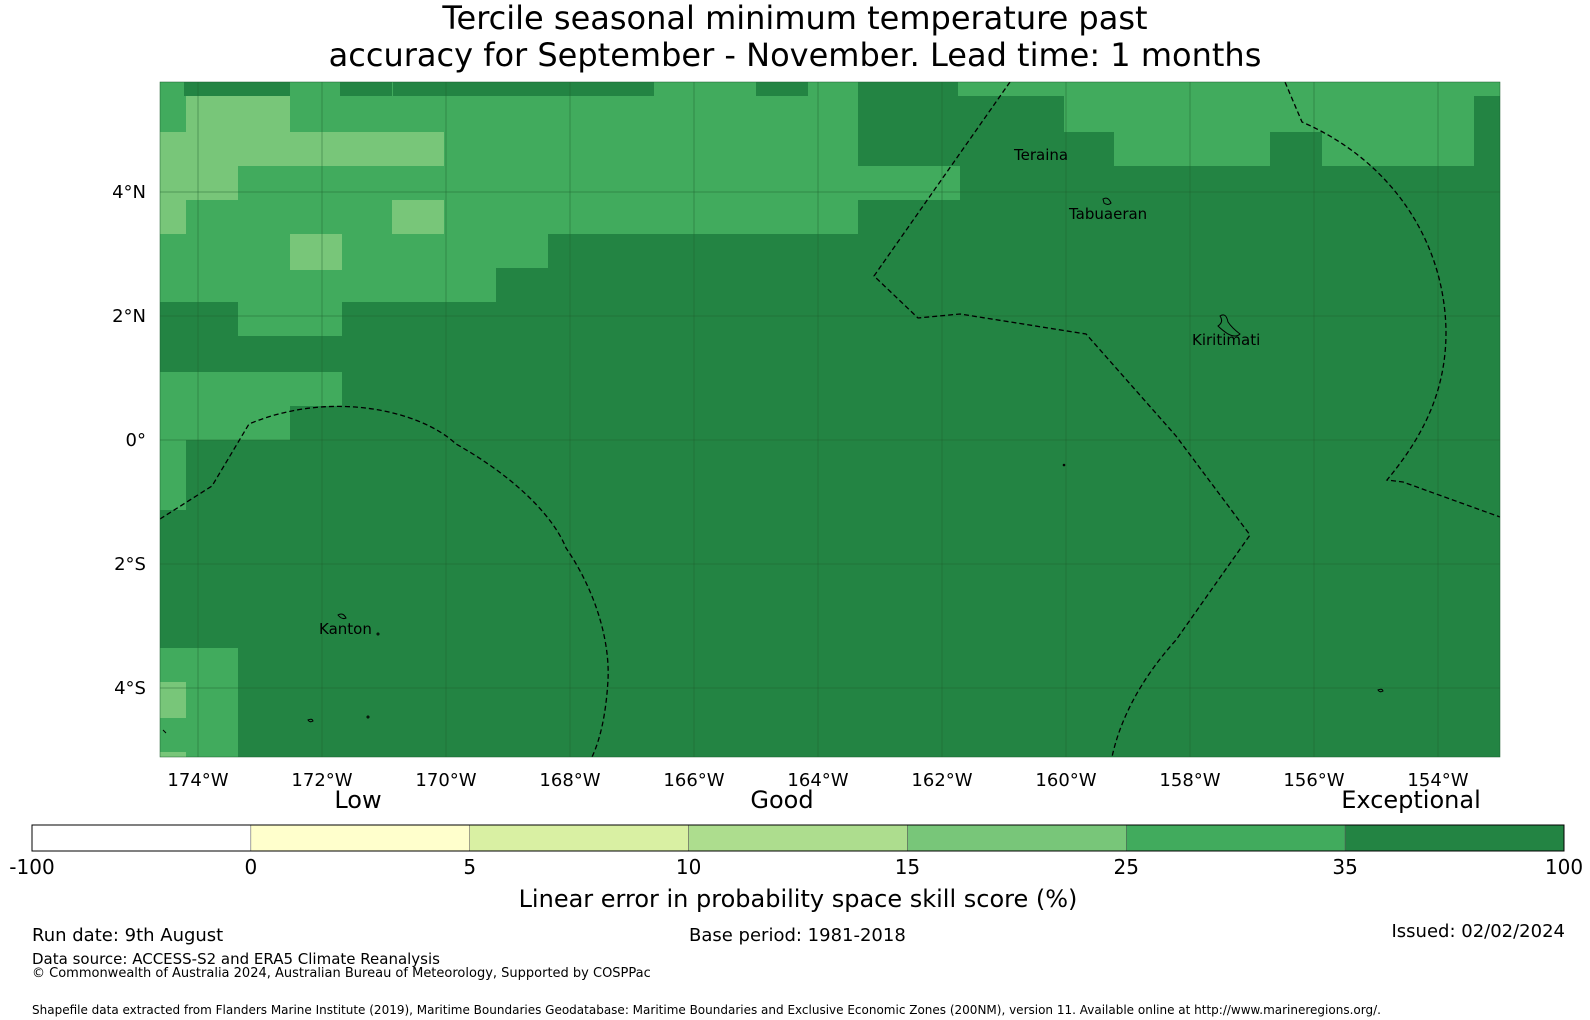  What do you see at coordinates (1205, 124) in the screenshot?
I see `cells-25-35-gridtop` at bounding box center [1205, 124].